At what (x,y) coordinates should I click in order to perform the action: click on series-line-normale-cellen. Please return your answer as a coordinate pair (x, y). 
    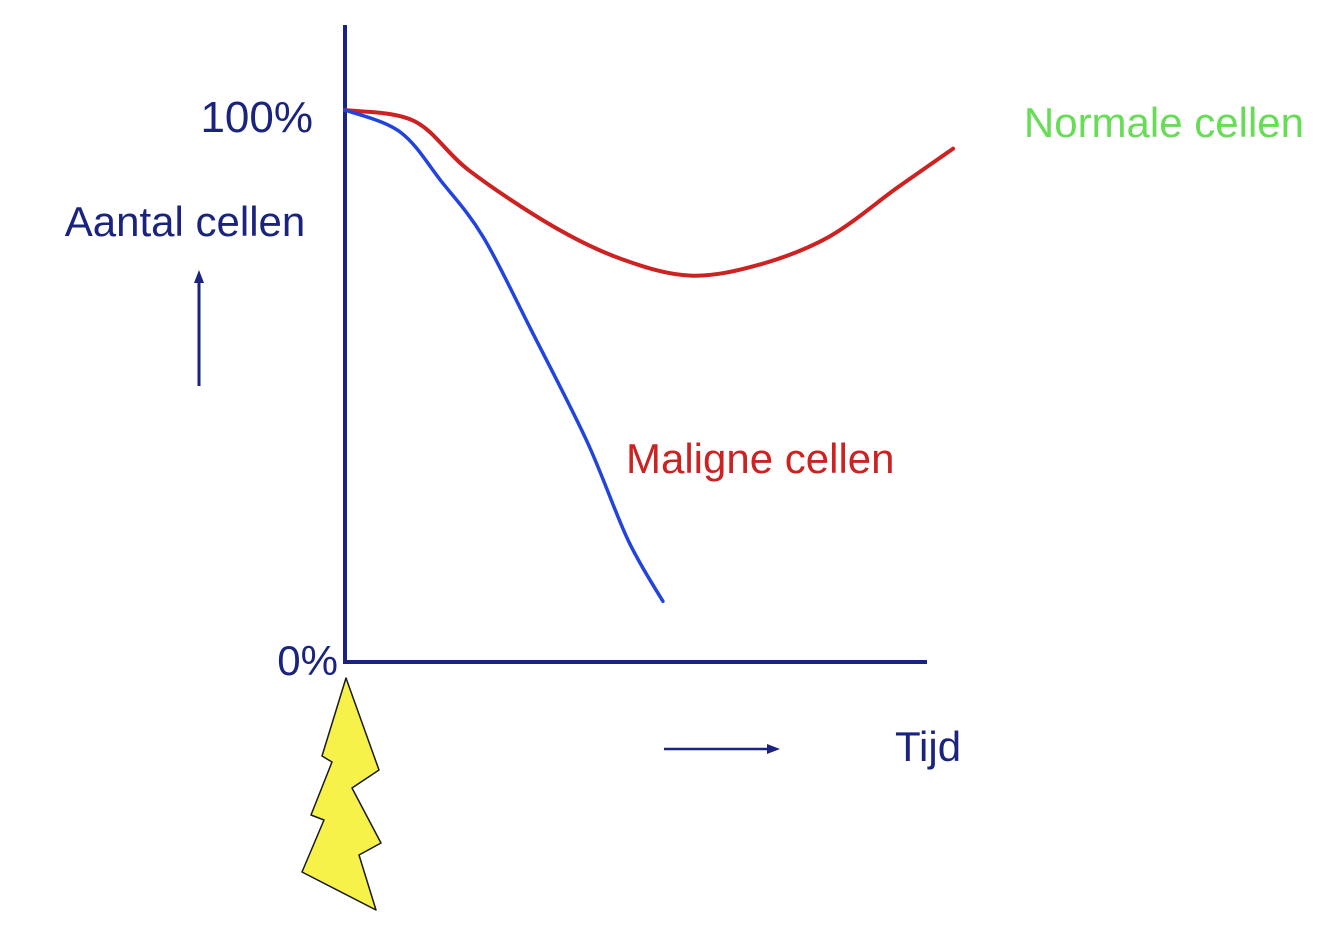
    Looking at the image, I should click on (649, 193).